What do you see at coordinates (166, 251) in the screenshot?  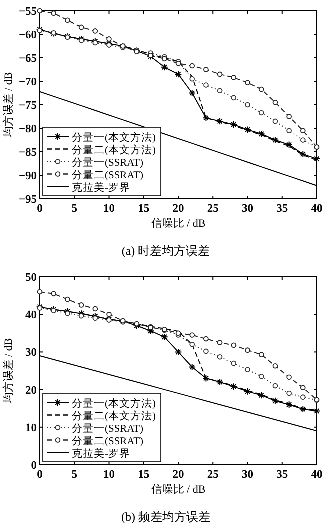 I see `text: (a) 时差均方误差` at bounding box center [166, 251].